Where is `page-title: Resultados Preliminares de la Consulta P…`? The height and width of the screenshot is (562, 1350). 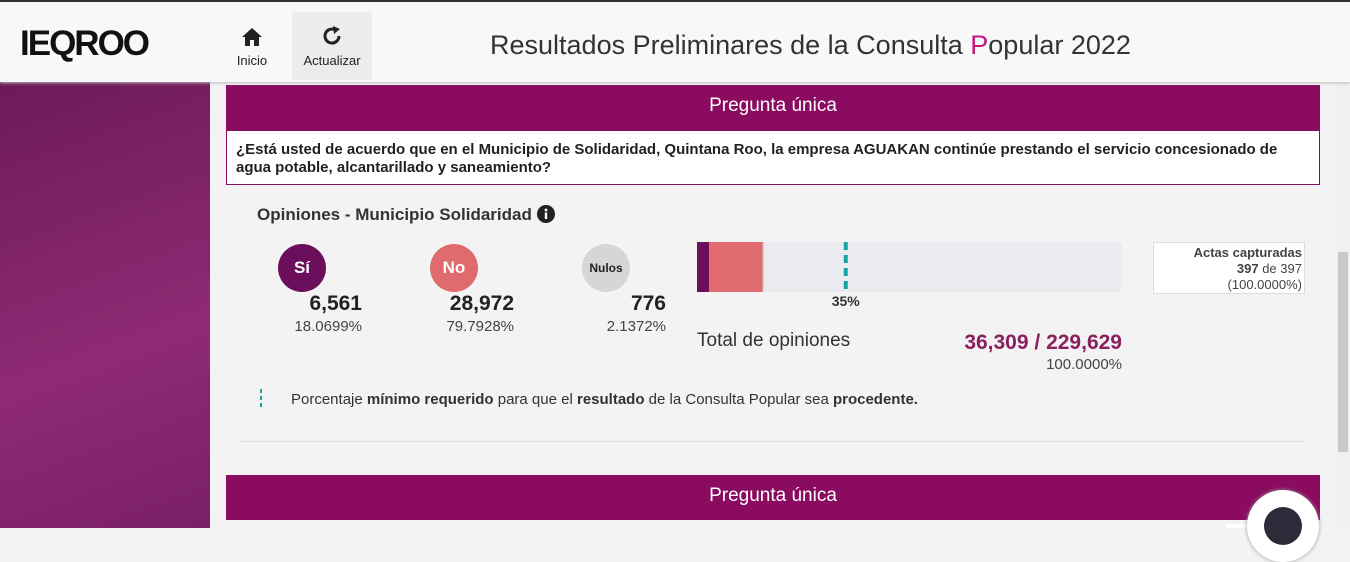 page-title: Resultados Preliminares de la Consulta P… is located at coordinates (810, 45).